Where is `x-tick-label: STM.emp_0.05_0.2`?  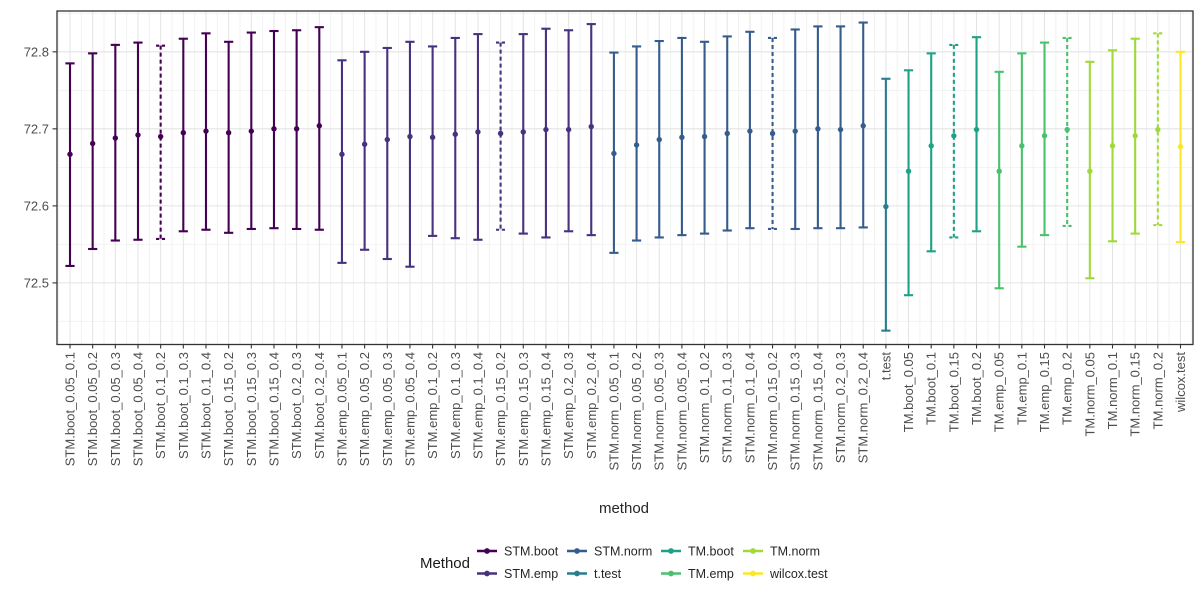 x-tick-label: STM.emp_0.05_0.2 is located at coordinates (364, 409).